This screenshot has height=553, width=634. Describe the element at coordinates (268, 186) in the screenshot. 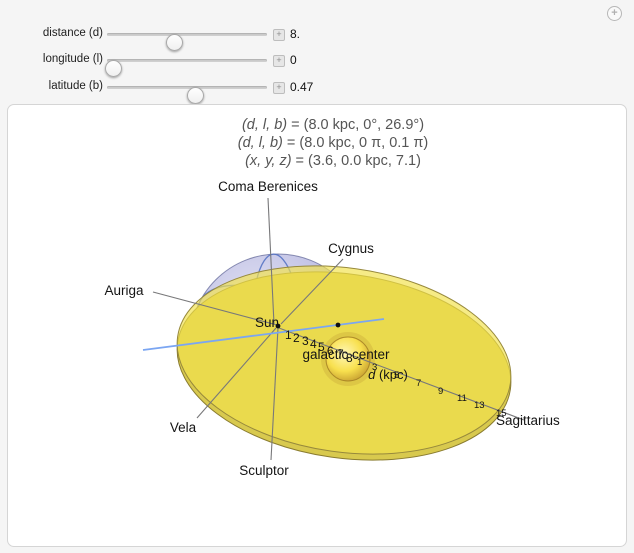

I see `label-coma-berenices: Coma Berenices` at that location.